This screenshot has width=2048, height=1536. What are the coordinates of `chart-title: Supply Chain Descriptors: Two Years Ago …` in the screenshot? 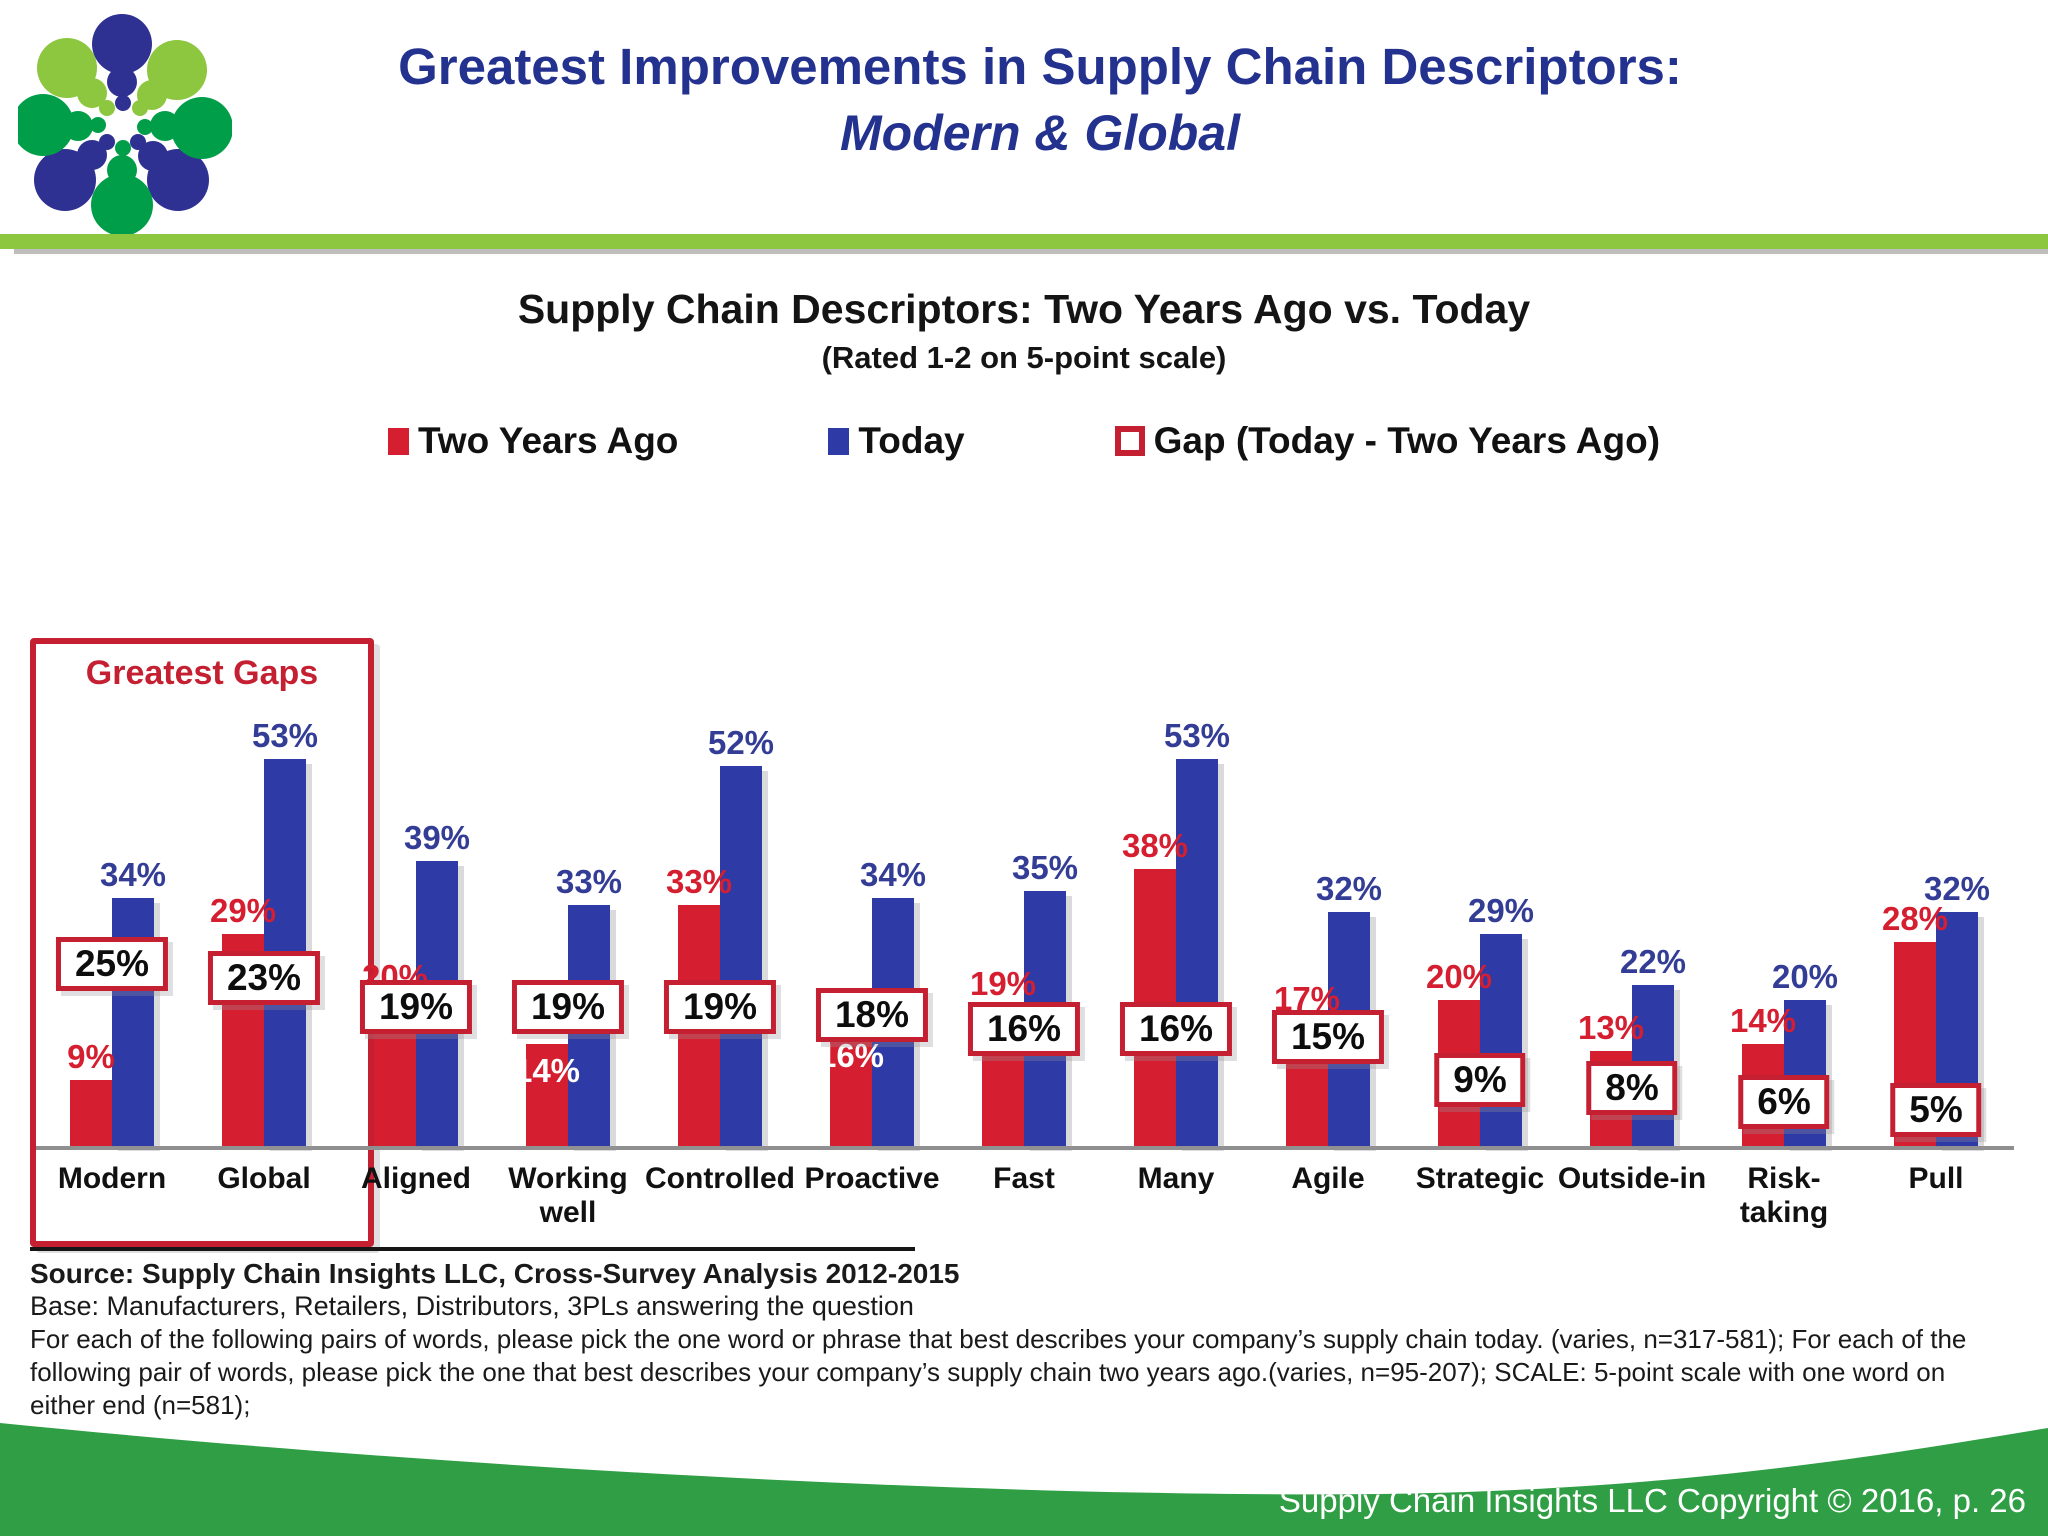 It's located at (1024, 309).